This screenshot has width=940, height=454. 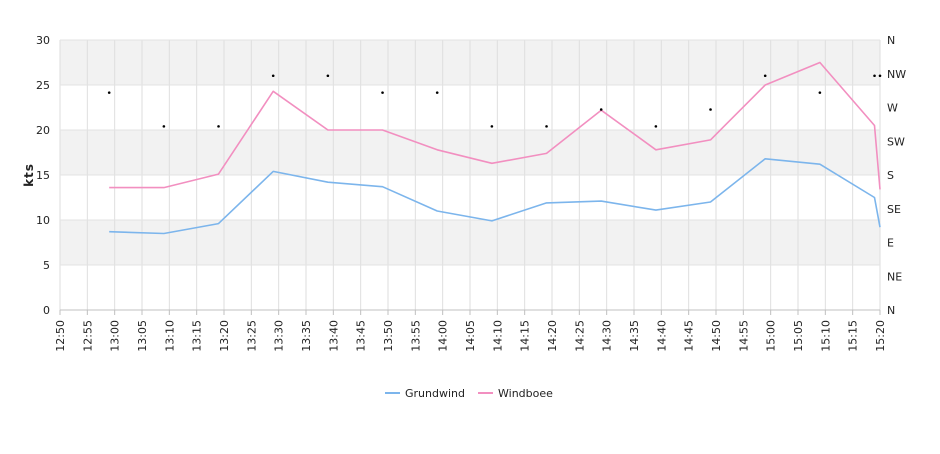 I want to click on y2-tick-label: S, so click(x=890, y=175).